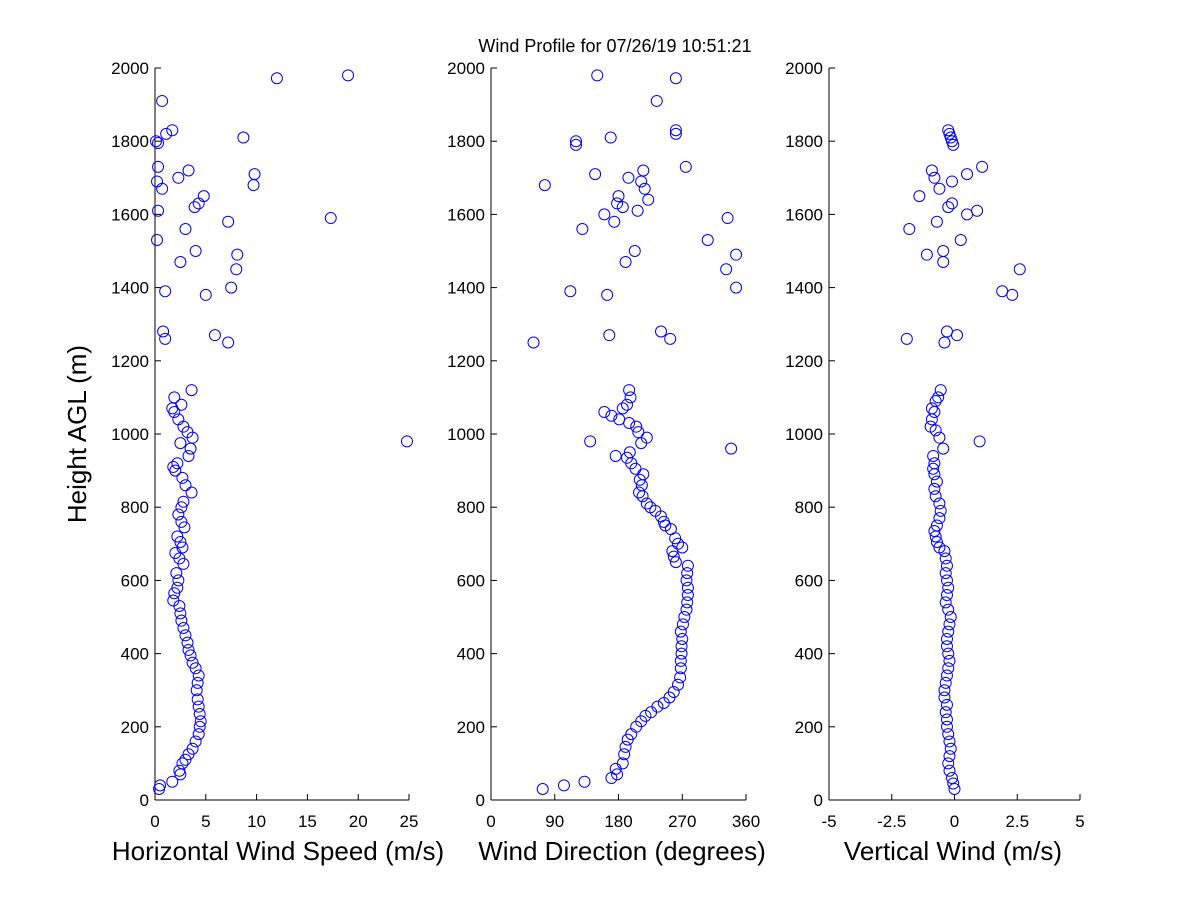 Image resolution: width=1200 pixels, height=900 pixels. I want to click on x-tick-label: 15, so click(307, 821).